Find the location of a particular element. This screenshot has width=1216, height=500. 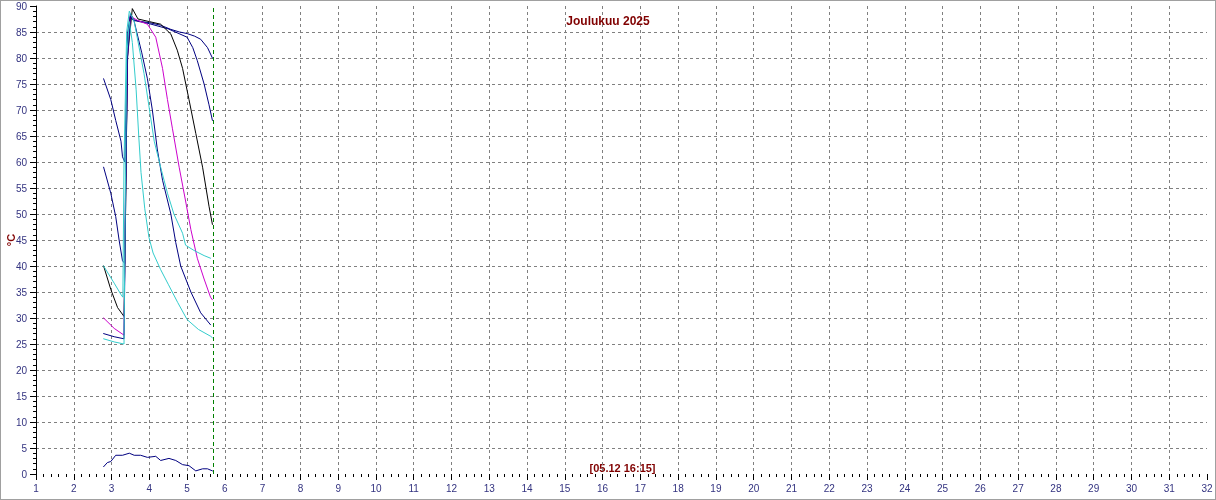

text: Joulukuu 2025 is located at coordinates (608, 21).